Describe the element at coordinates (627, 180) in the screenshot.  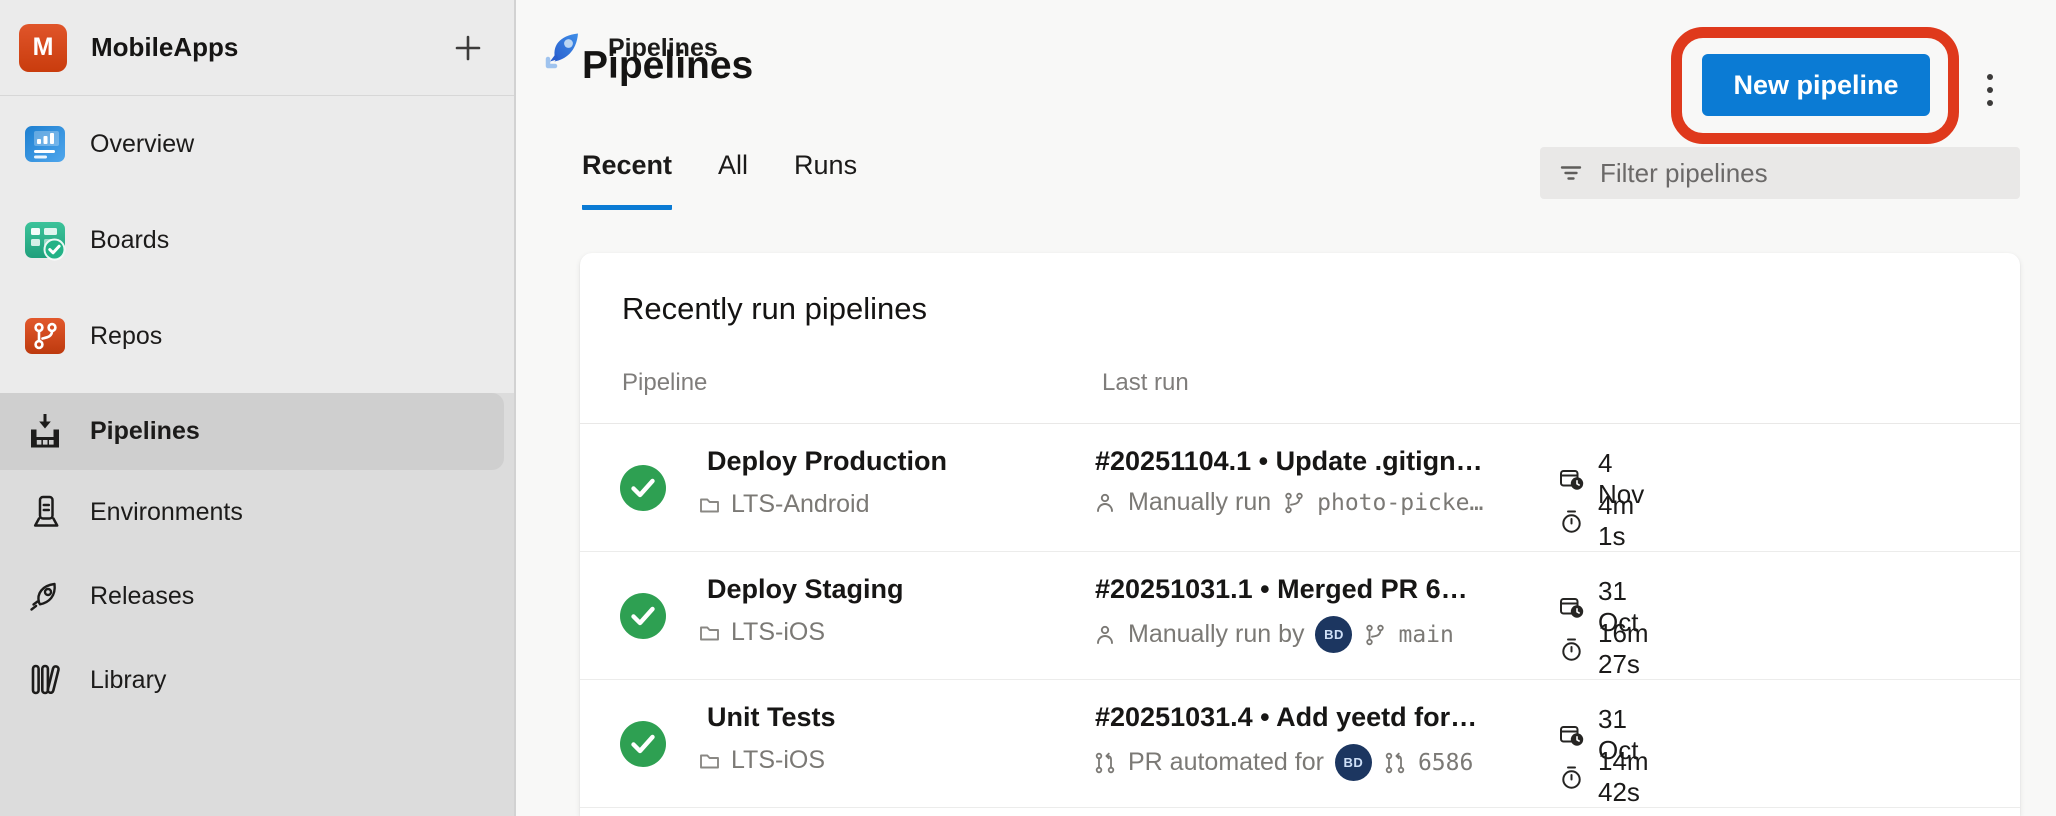
I see `tab-recent: Recent` at that location.